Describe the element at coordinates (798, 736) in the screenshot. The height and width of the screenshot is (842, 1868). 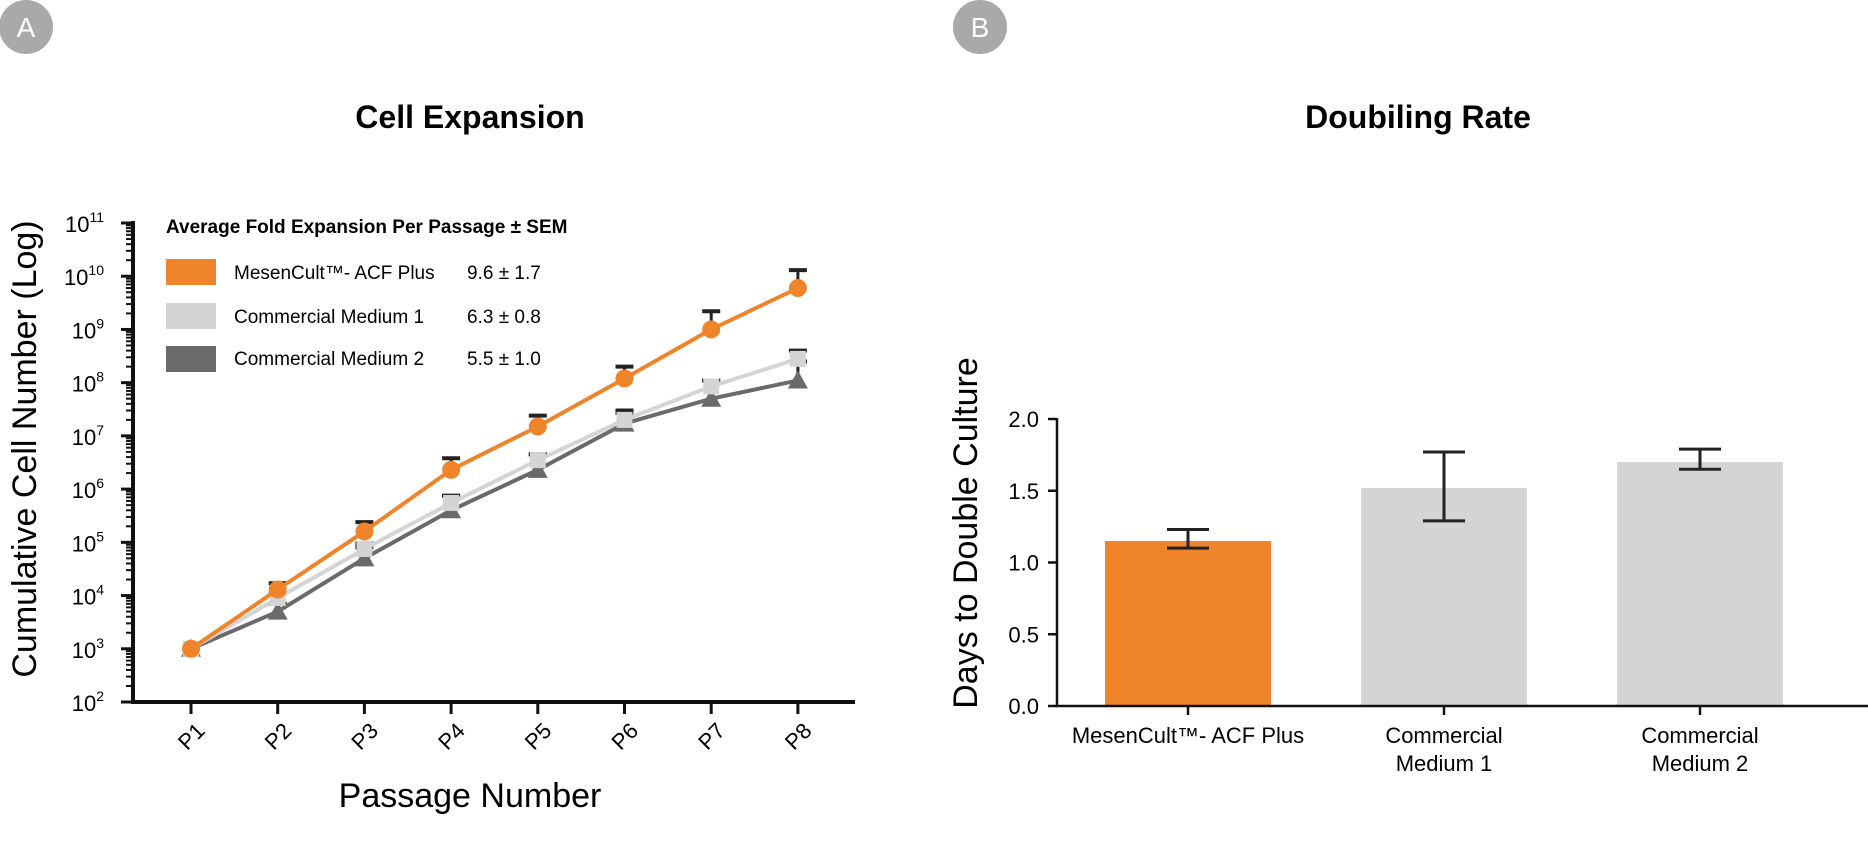
I see `x-tick-label: P8` at that location.